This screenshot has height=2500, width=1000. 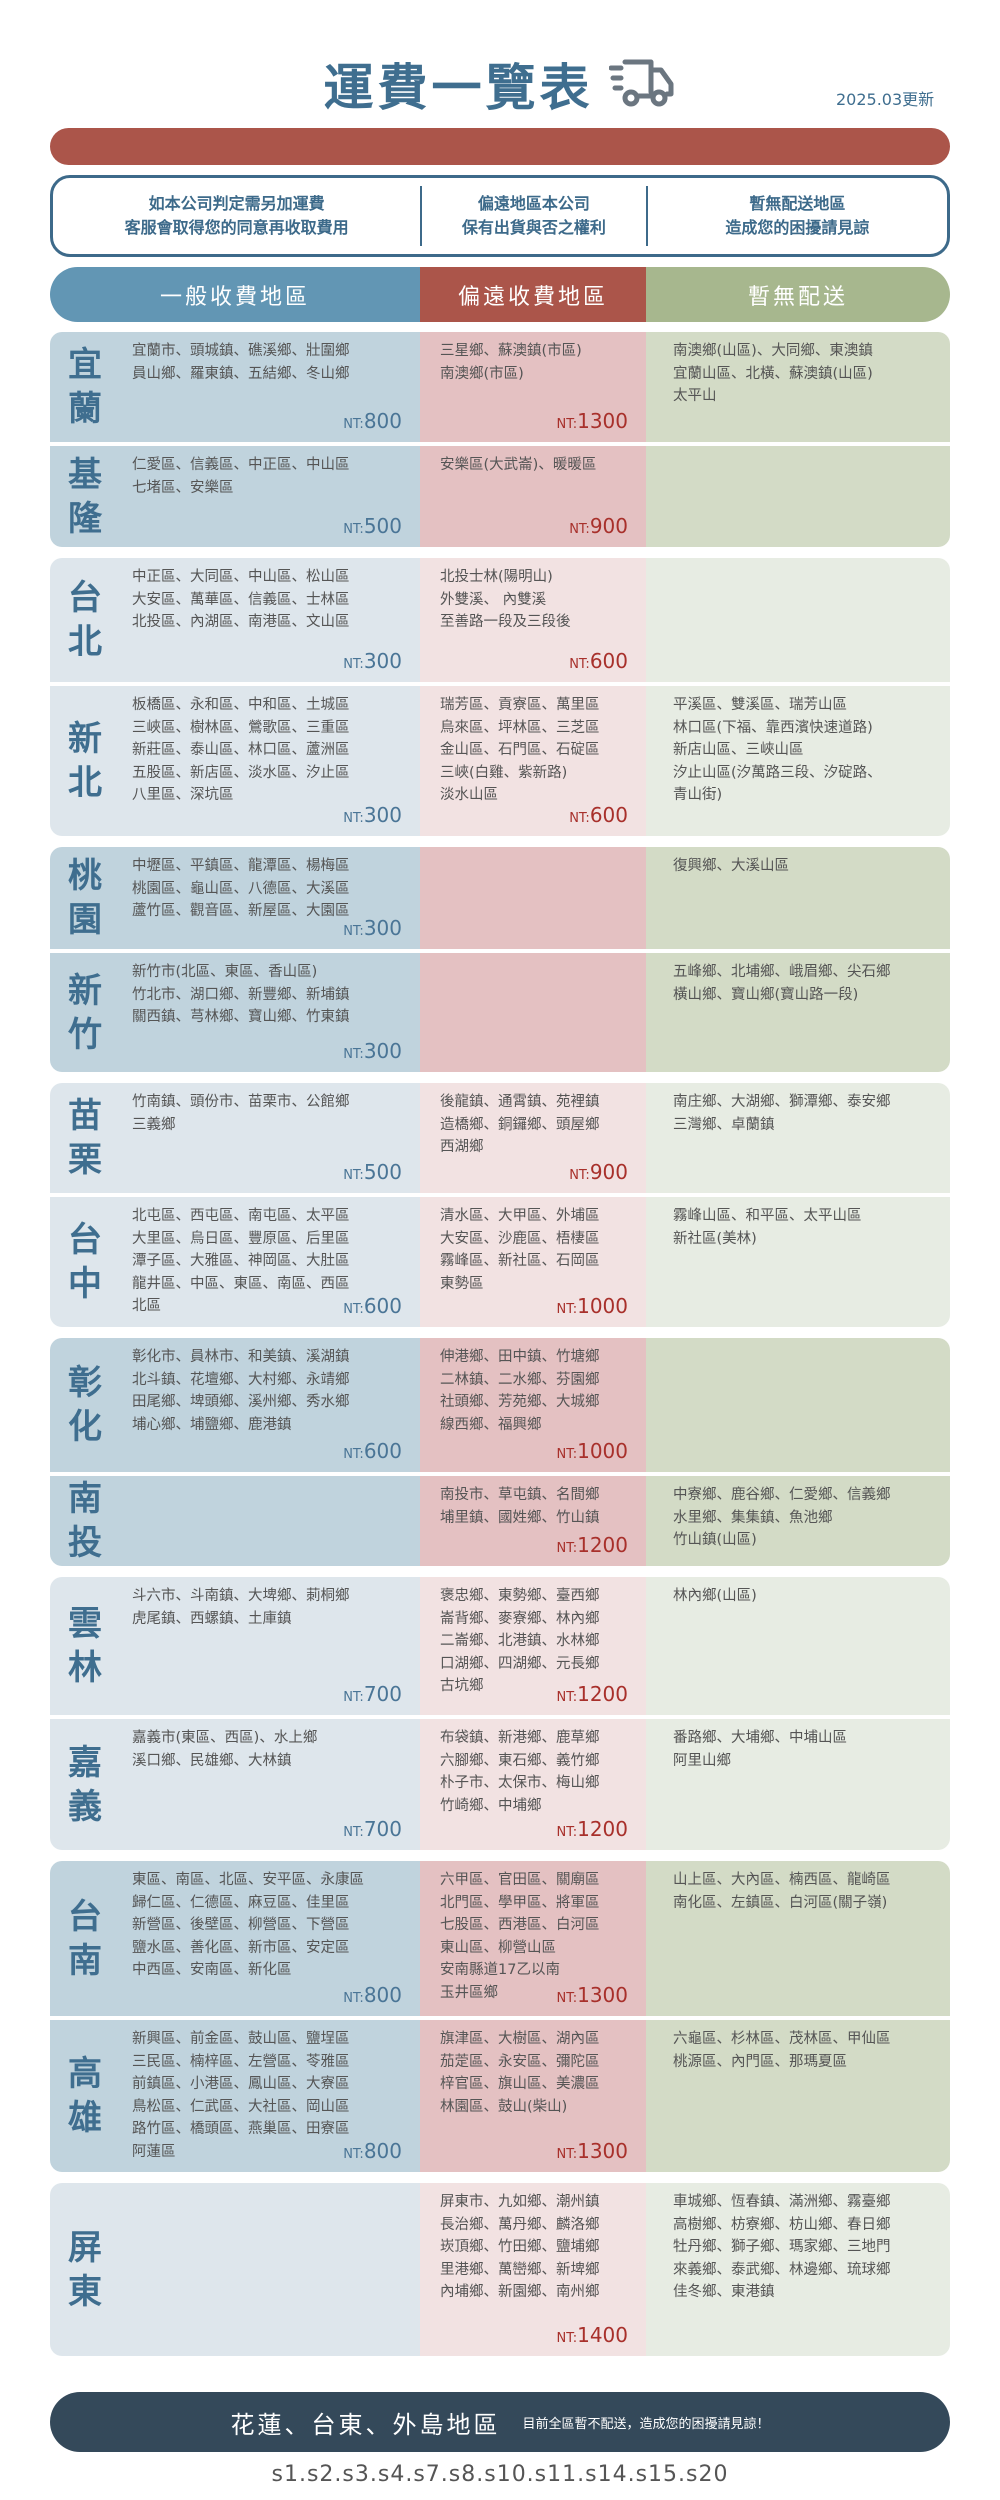 What do you see at coordinates (602, 2335) in the screenshot?
I see `price-value: 1400` at bounding box center [602, 2335].